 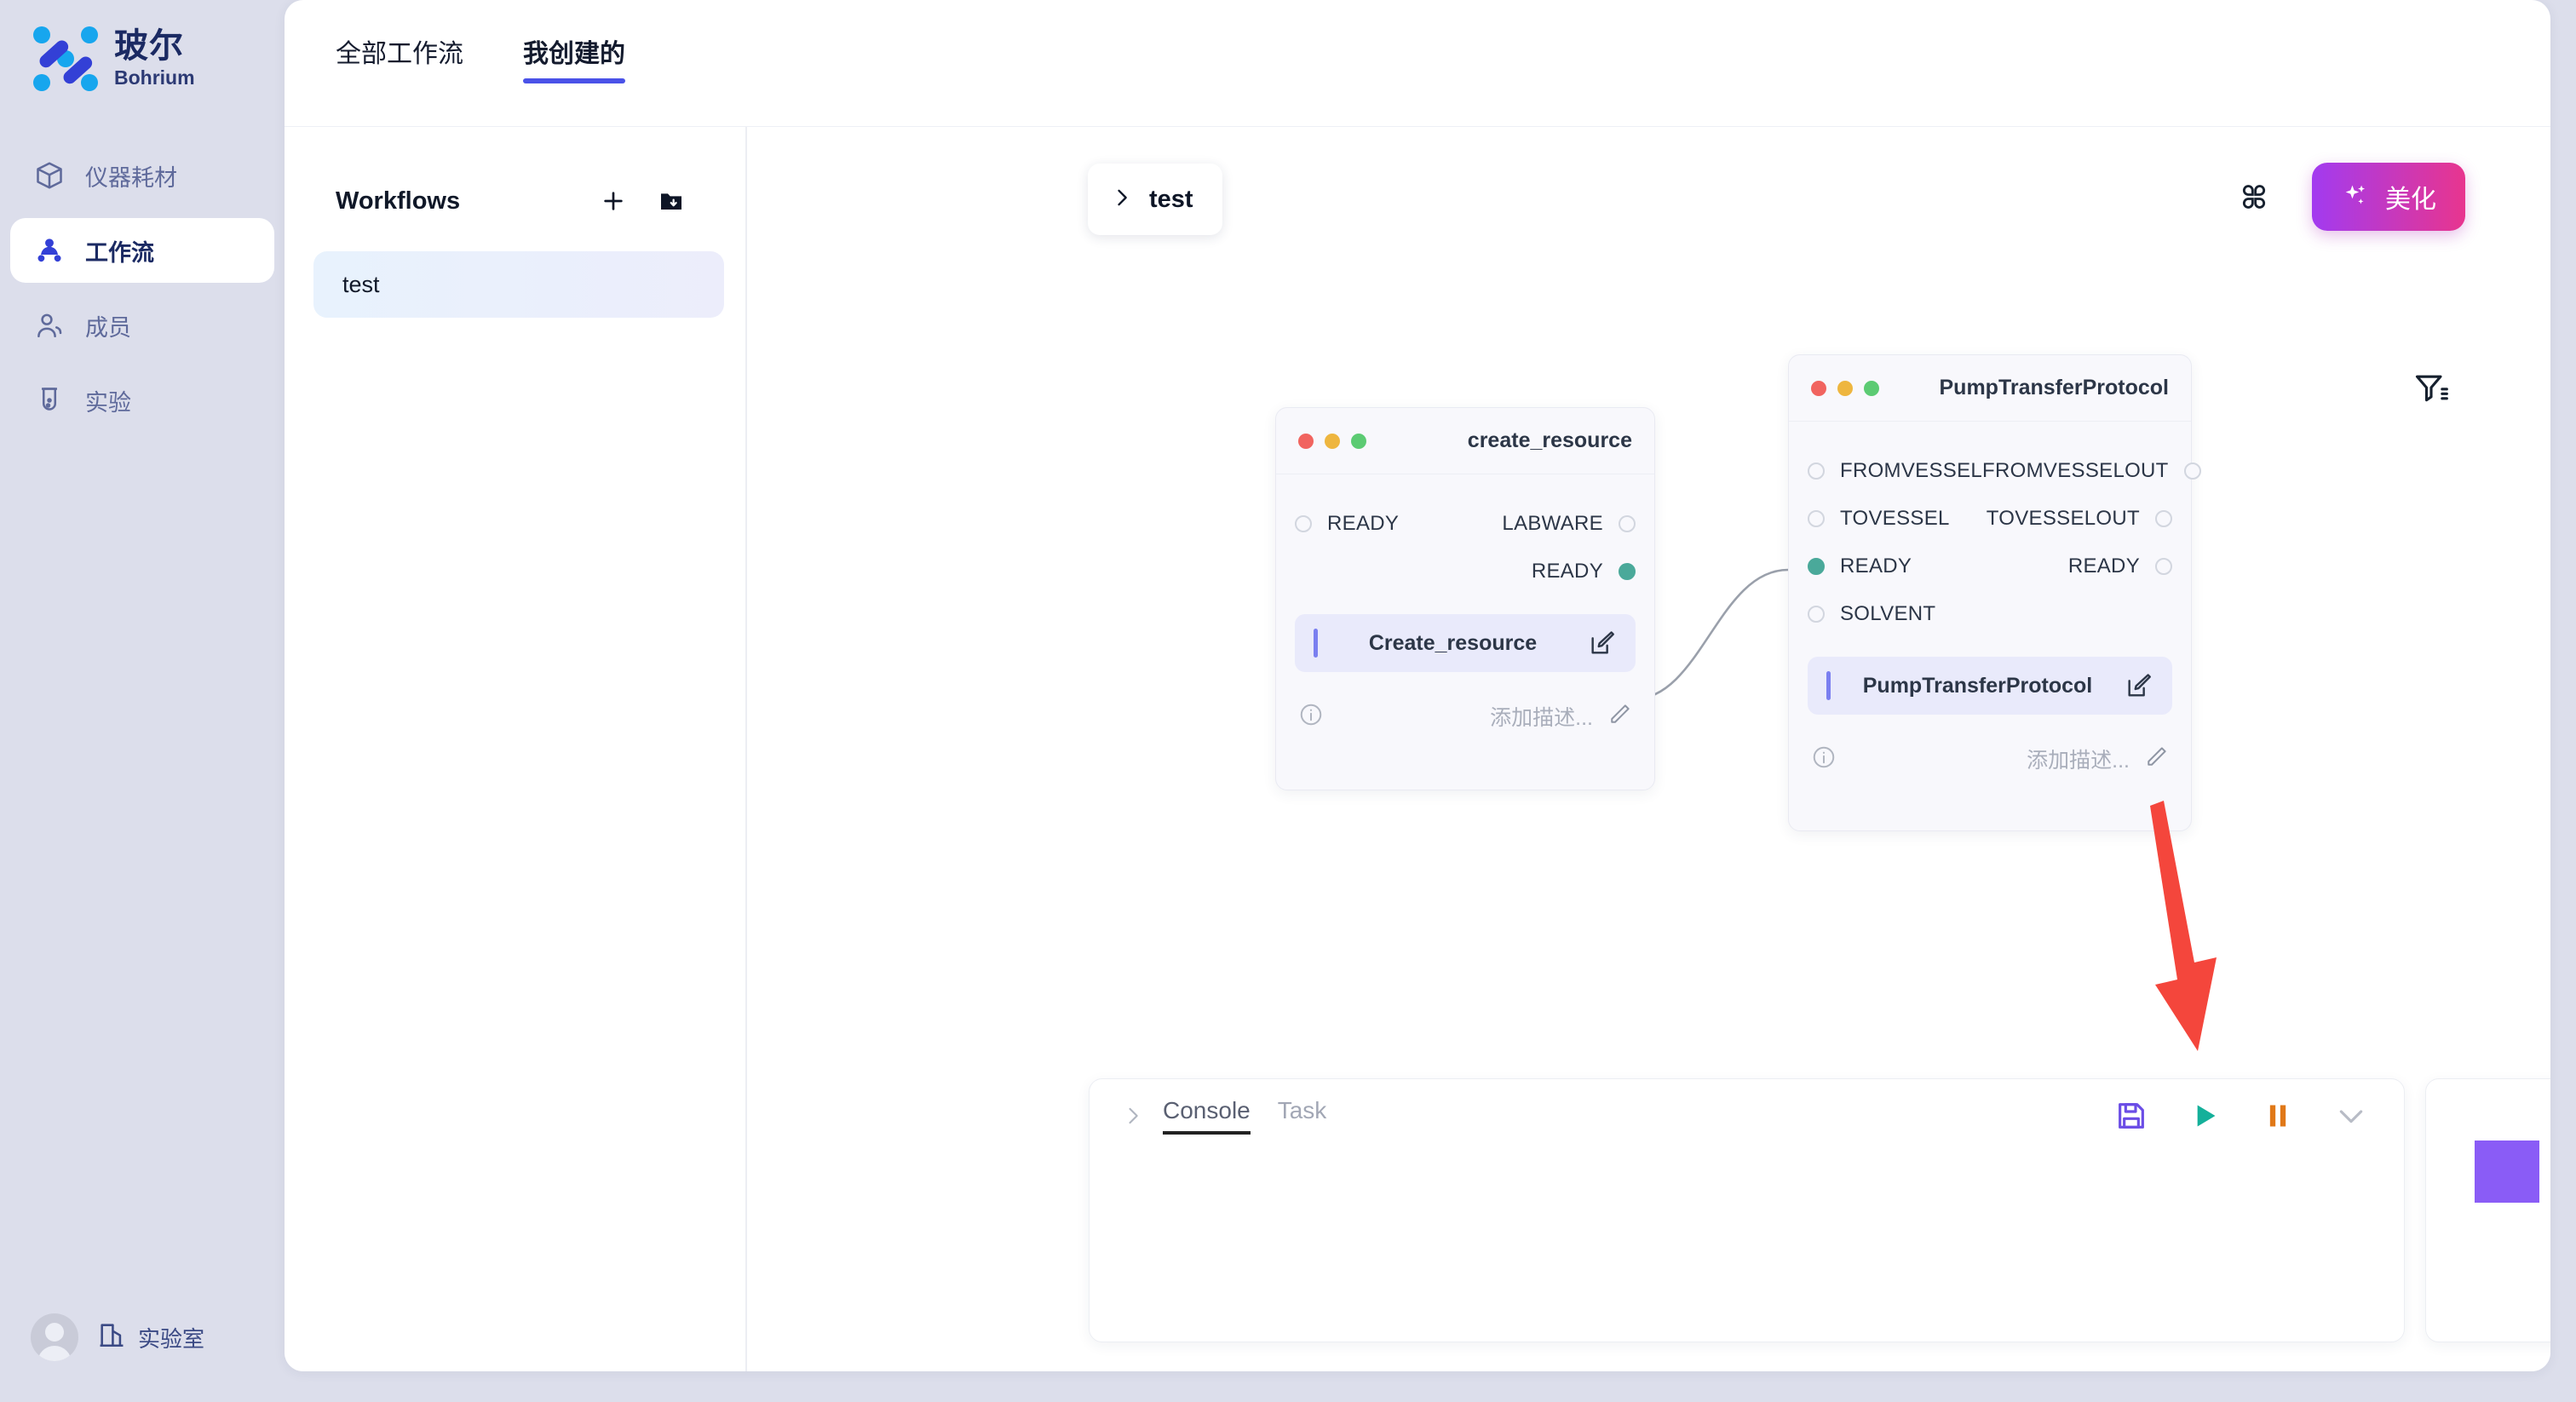 What do you see at coordinates (1465, 598) in the screenshot?
I see `node-create-resource: create_resource READY LABWARE` at bounding box center [1465, 598].